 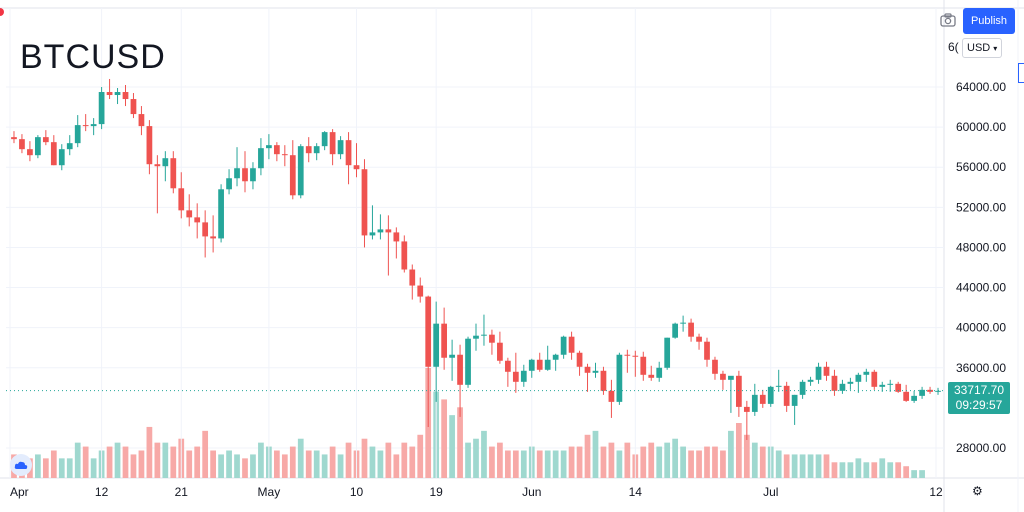 I want to click on last-price-tag: 33717.70 09:29:57, so click(x=979, y=398).